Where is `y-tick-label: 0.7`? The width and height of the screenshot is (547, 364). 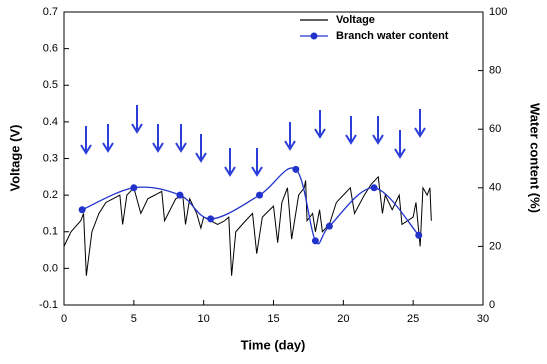
y-tick-label: 0.7 is located at coordinates (50, 12).